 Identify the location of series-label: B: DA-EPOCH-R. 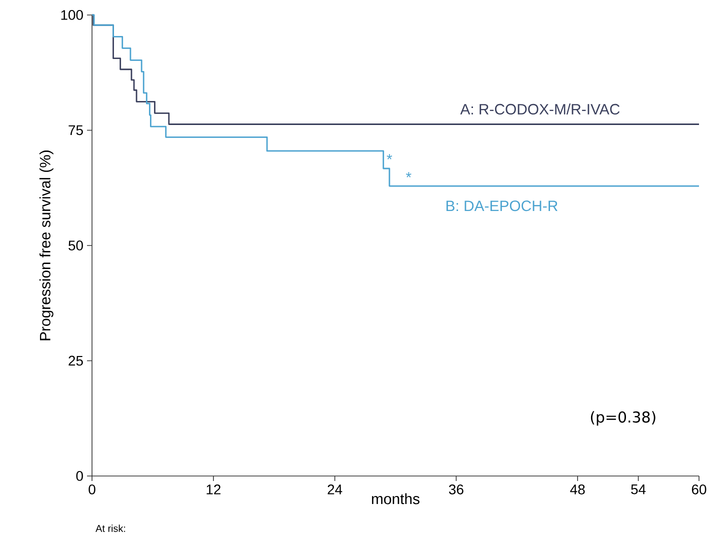
(502, 206).